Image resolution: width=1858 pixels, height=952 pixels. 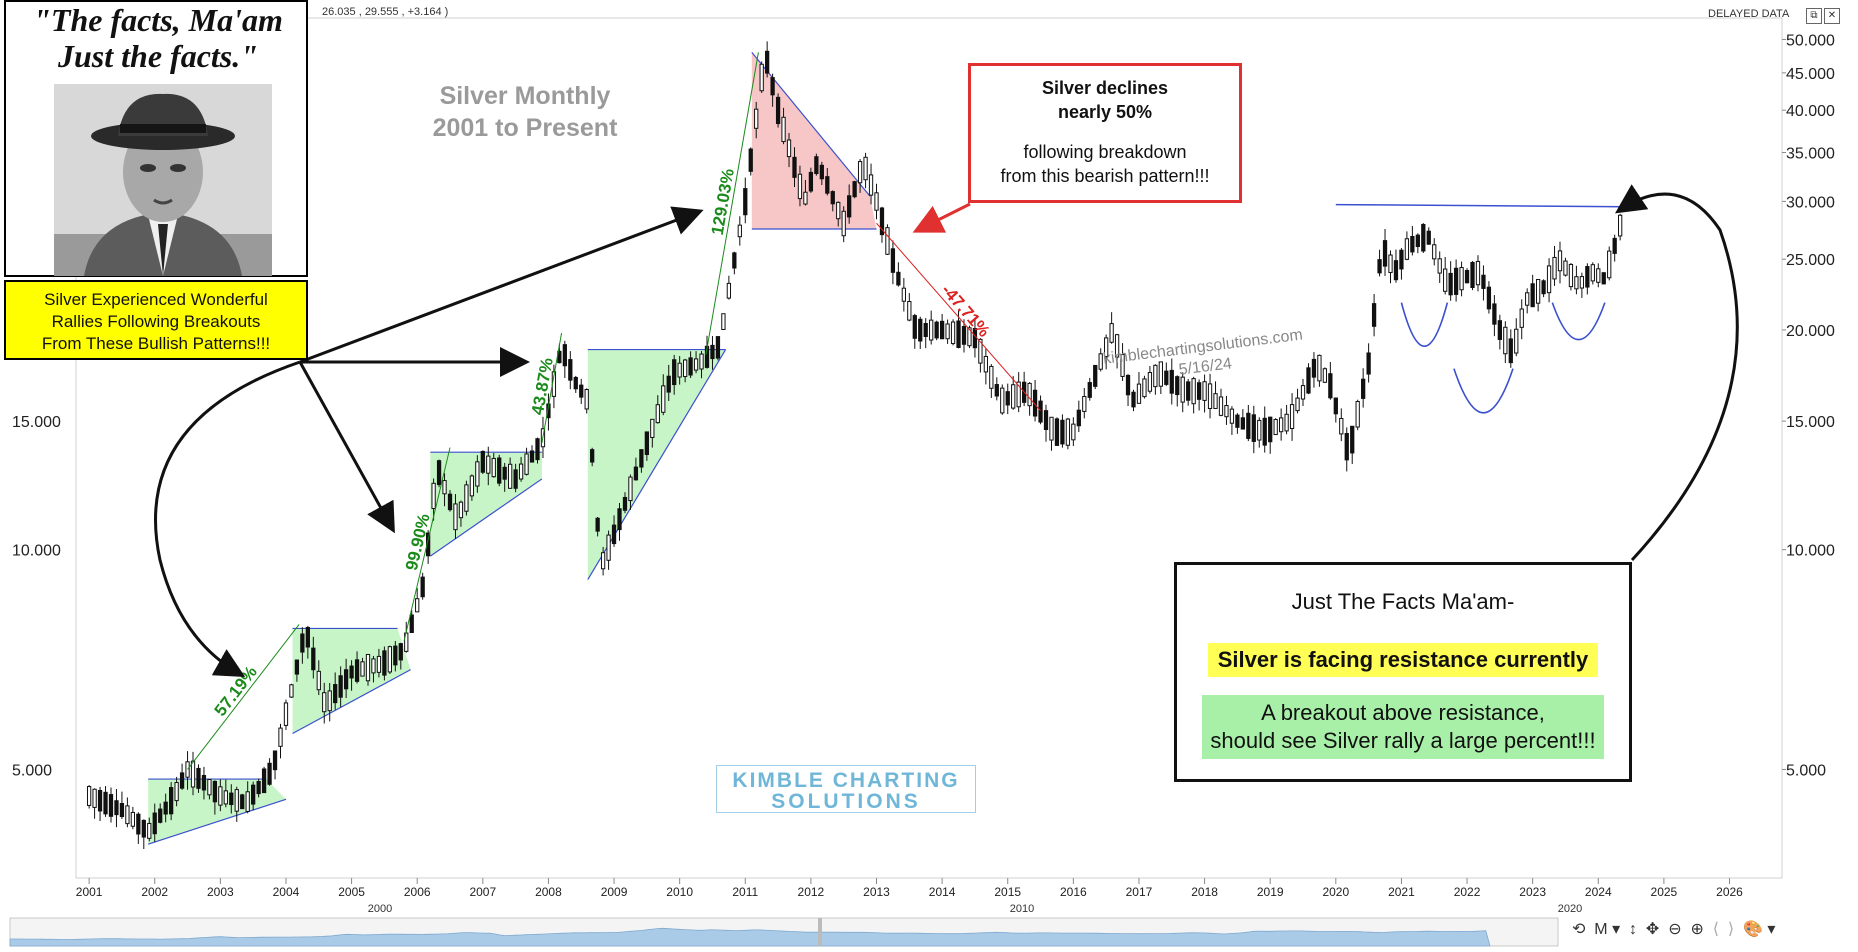 What do you see at coordinates (1598, 892) in the screenshot?
I see `x-tick-label-23: 2024` at bounding box center [1598, 892].